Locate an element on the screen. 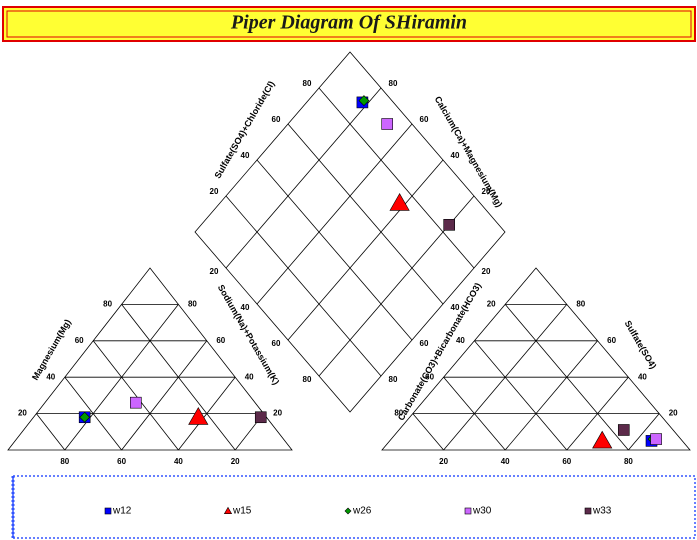 Image resolution: width=697 pixels, height=540 pixels. legend-label: w26 is located at coordinates (362, 511).